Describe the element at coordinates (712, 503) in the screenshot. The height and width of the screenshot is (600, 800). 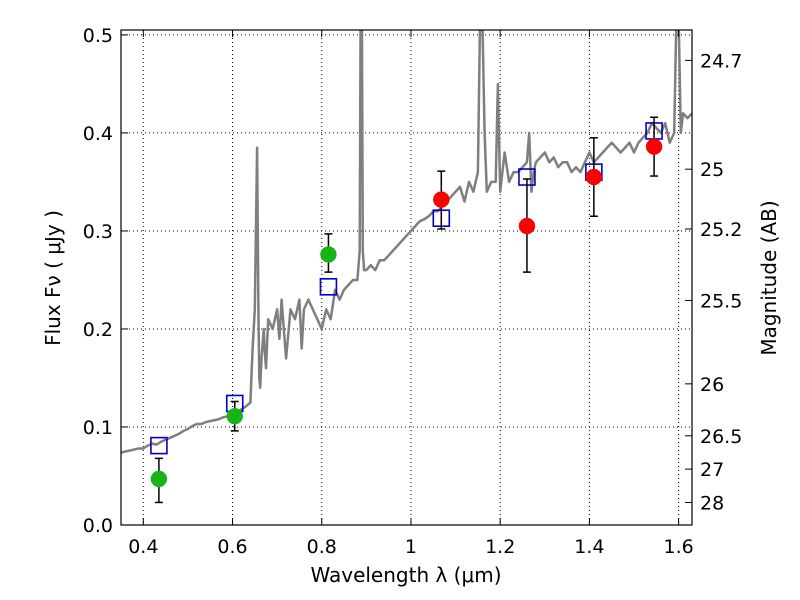
I see `y2-tick-label-7: 28` at that location.